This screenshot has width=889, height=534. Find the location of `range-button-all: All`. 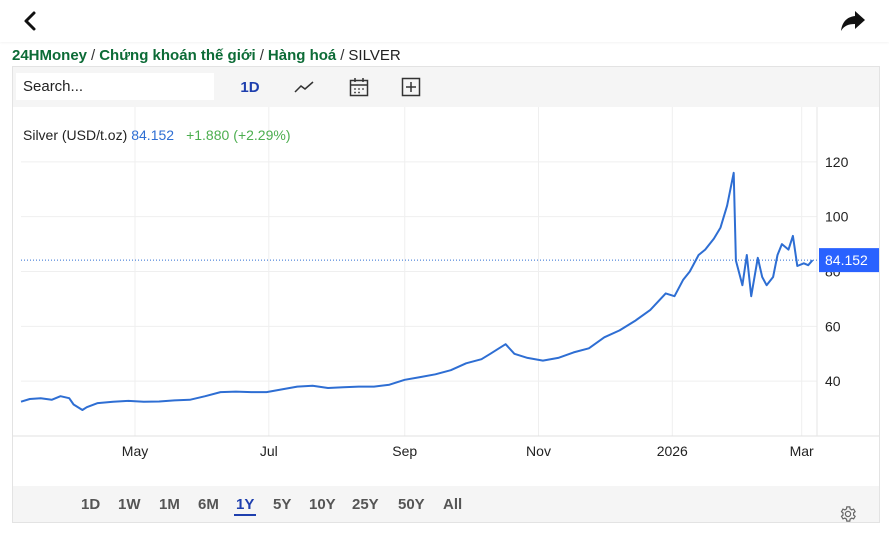

range-button-all: All is located at coordinates (453, 504).